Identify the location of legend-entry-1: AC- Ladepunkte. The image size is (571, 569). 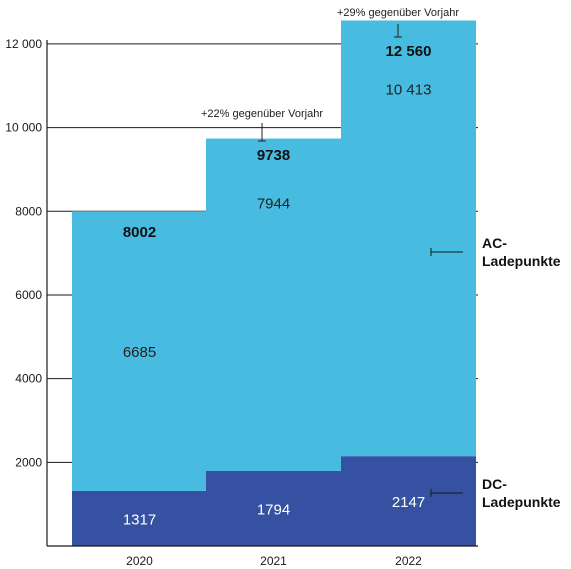
(521, 252).